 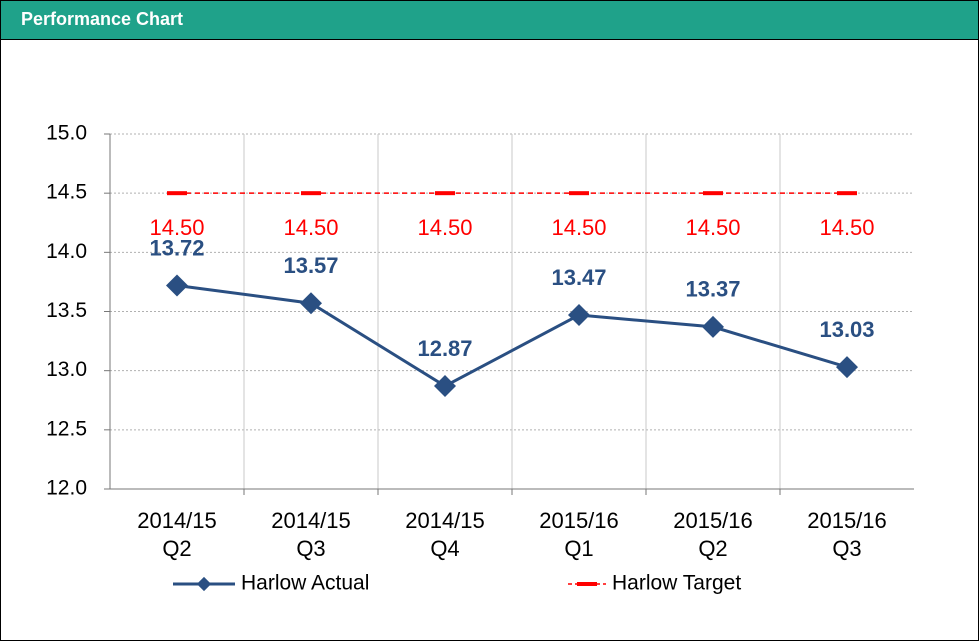 What do you see at coordinates (66, 251) in the screenshot?
I see `y-tick-label: 14.0` at bounding box center [66, 251].